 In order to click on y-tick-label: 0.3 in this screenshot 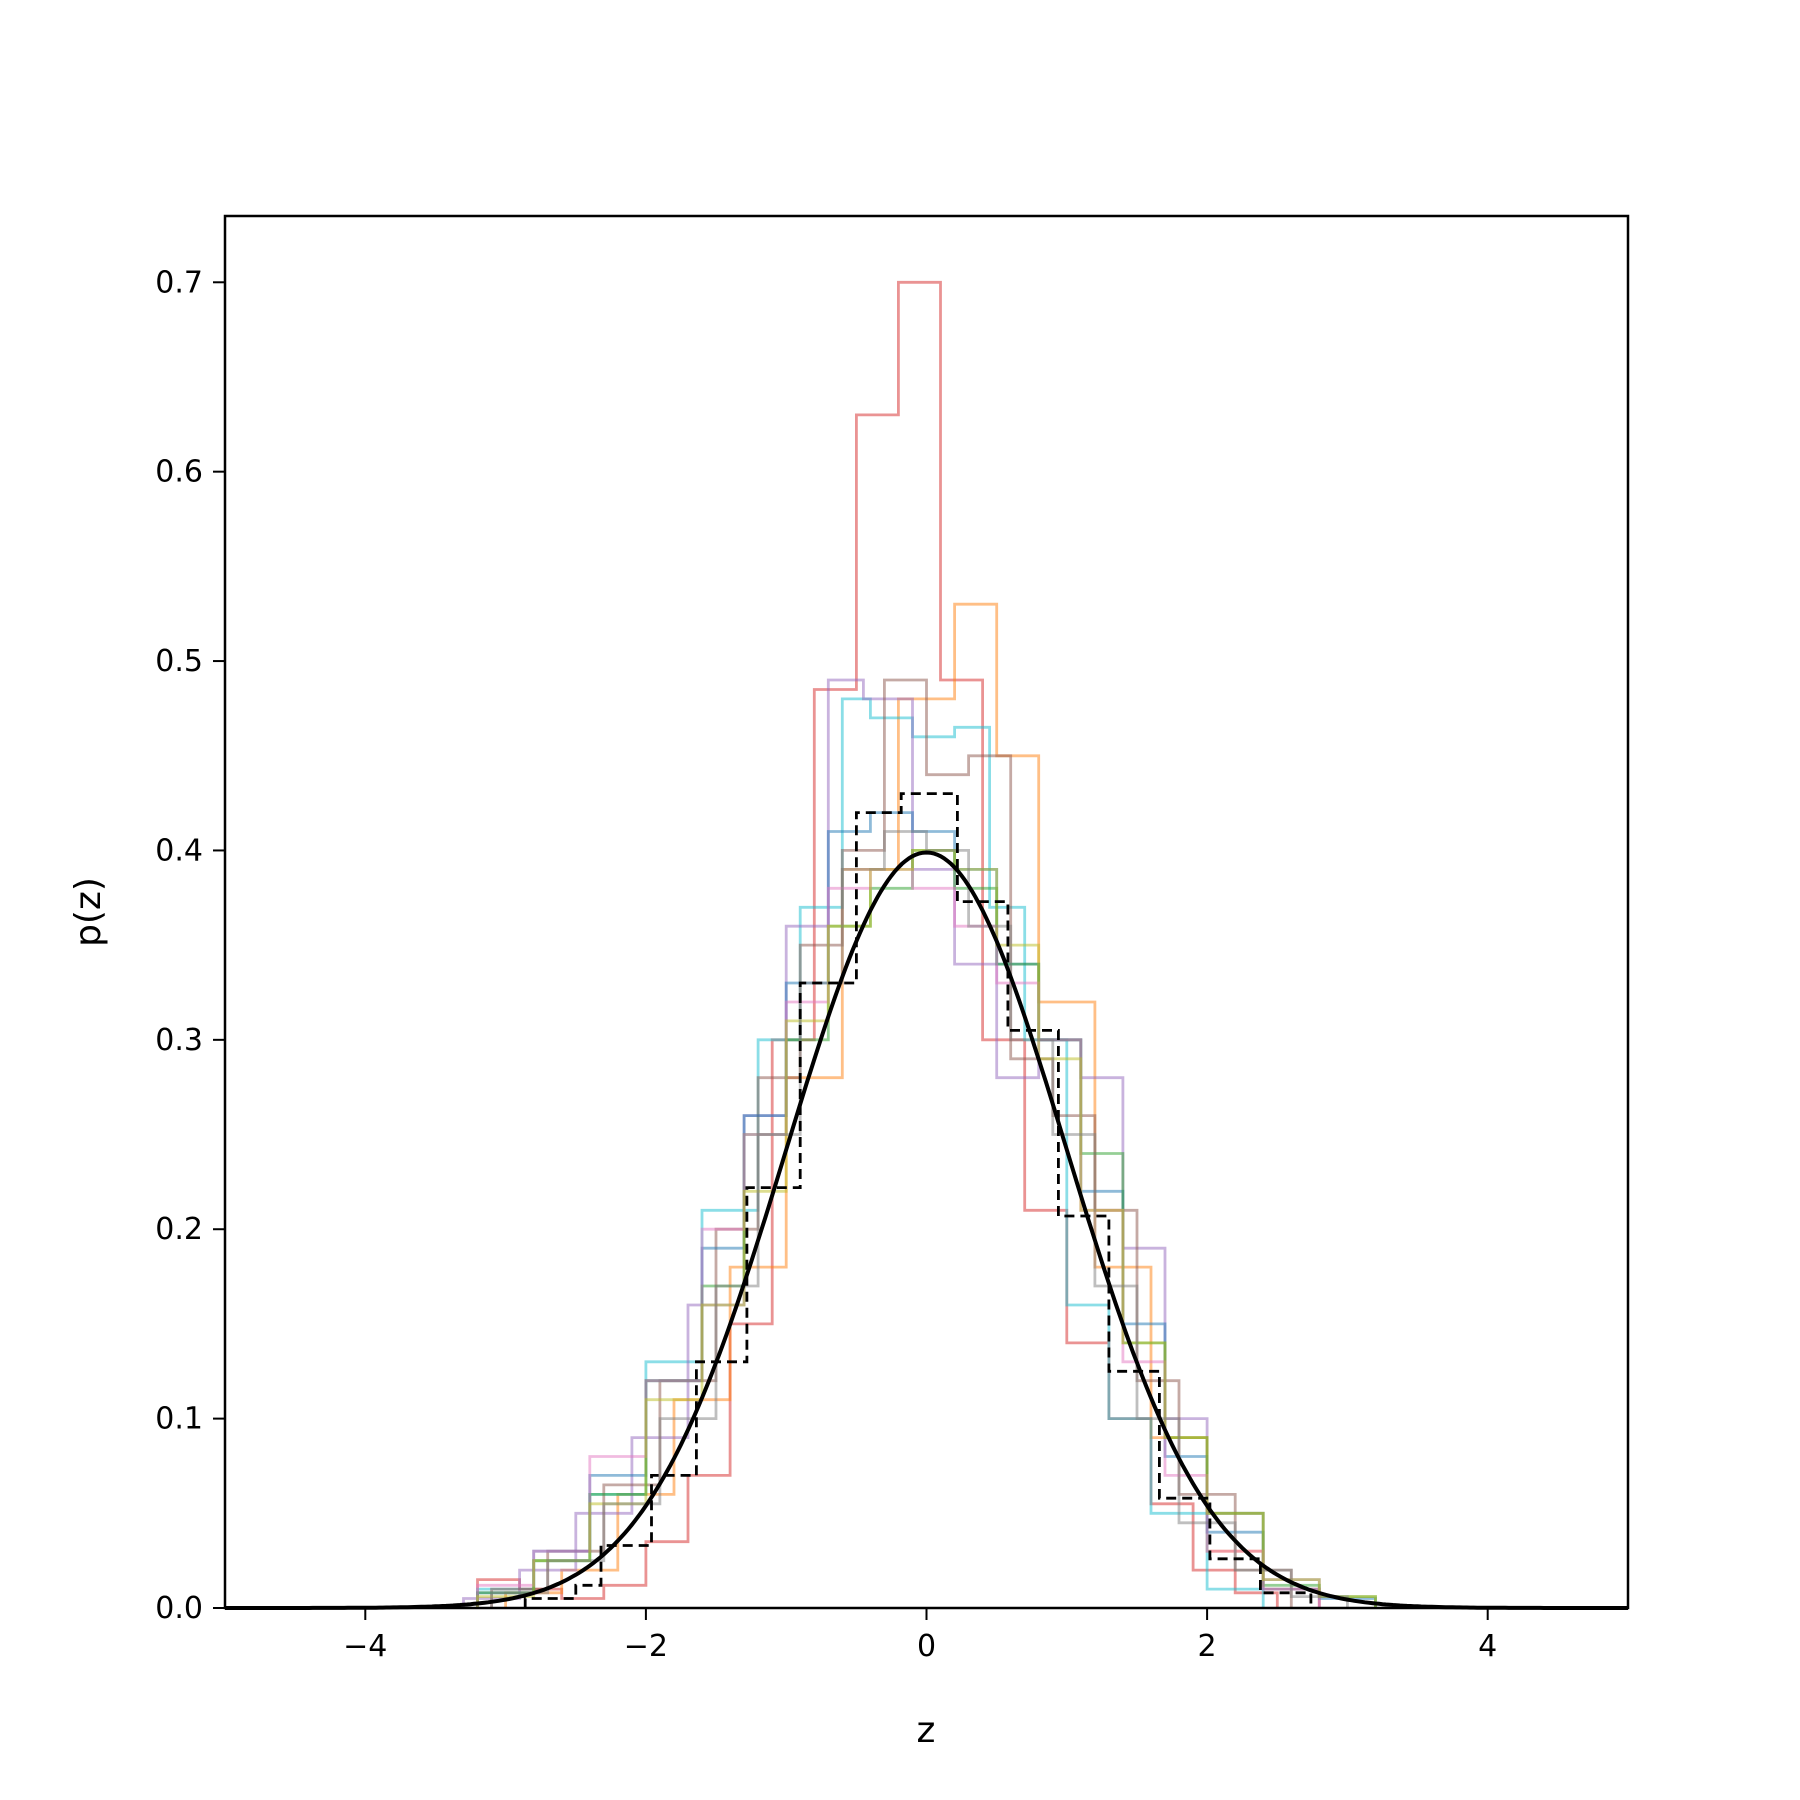, I will do `click(179, 1040)`.